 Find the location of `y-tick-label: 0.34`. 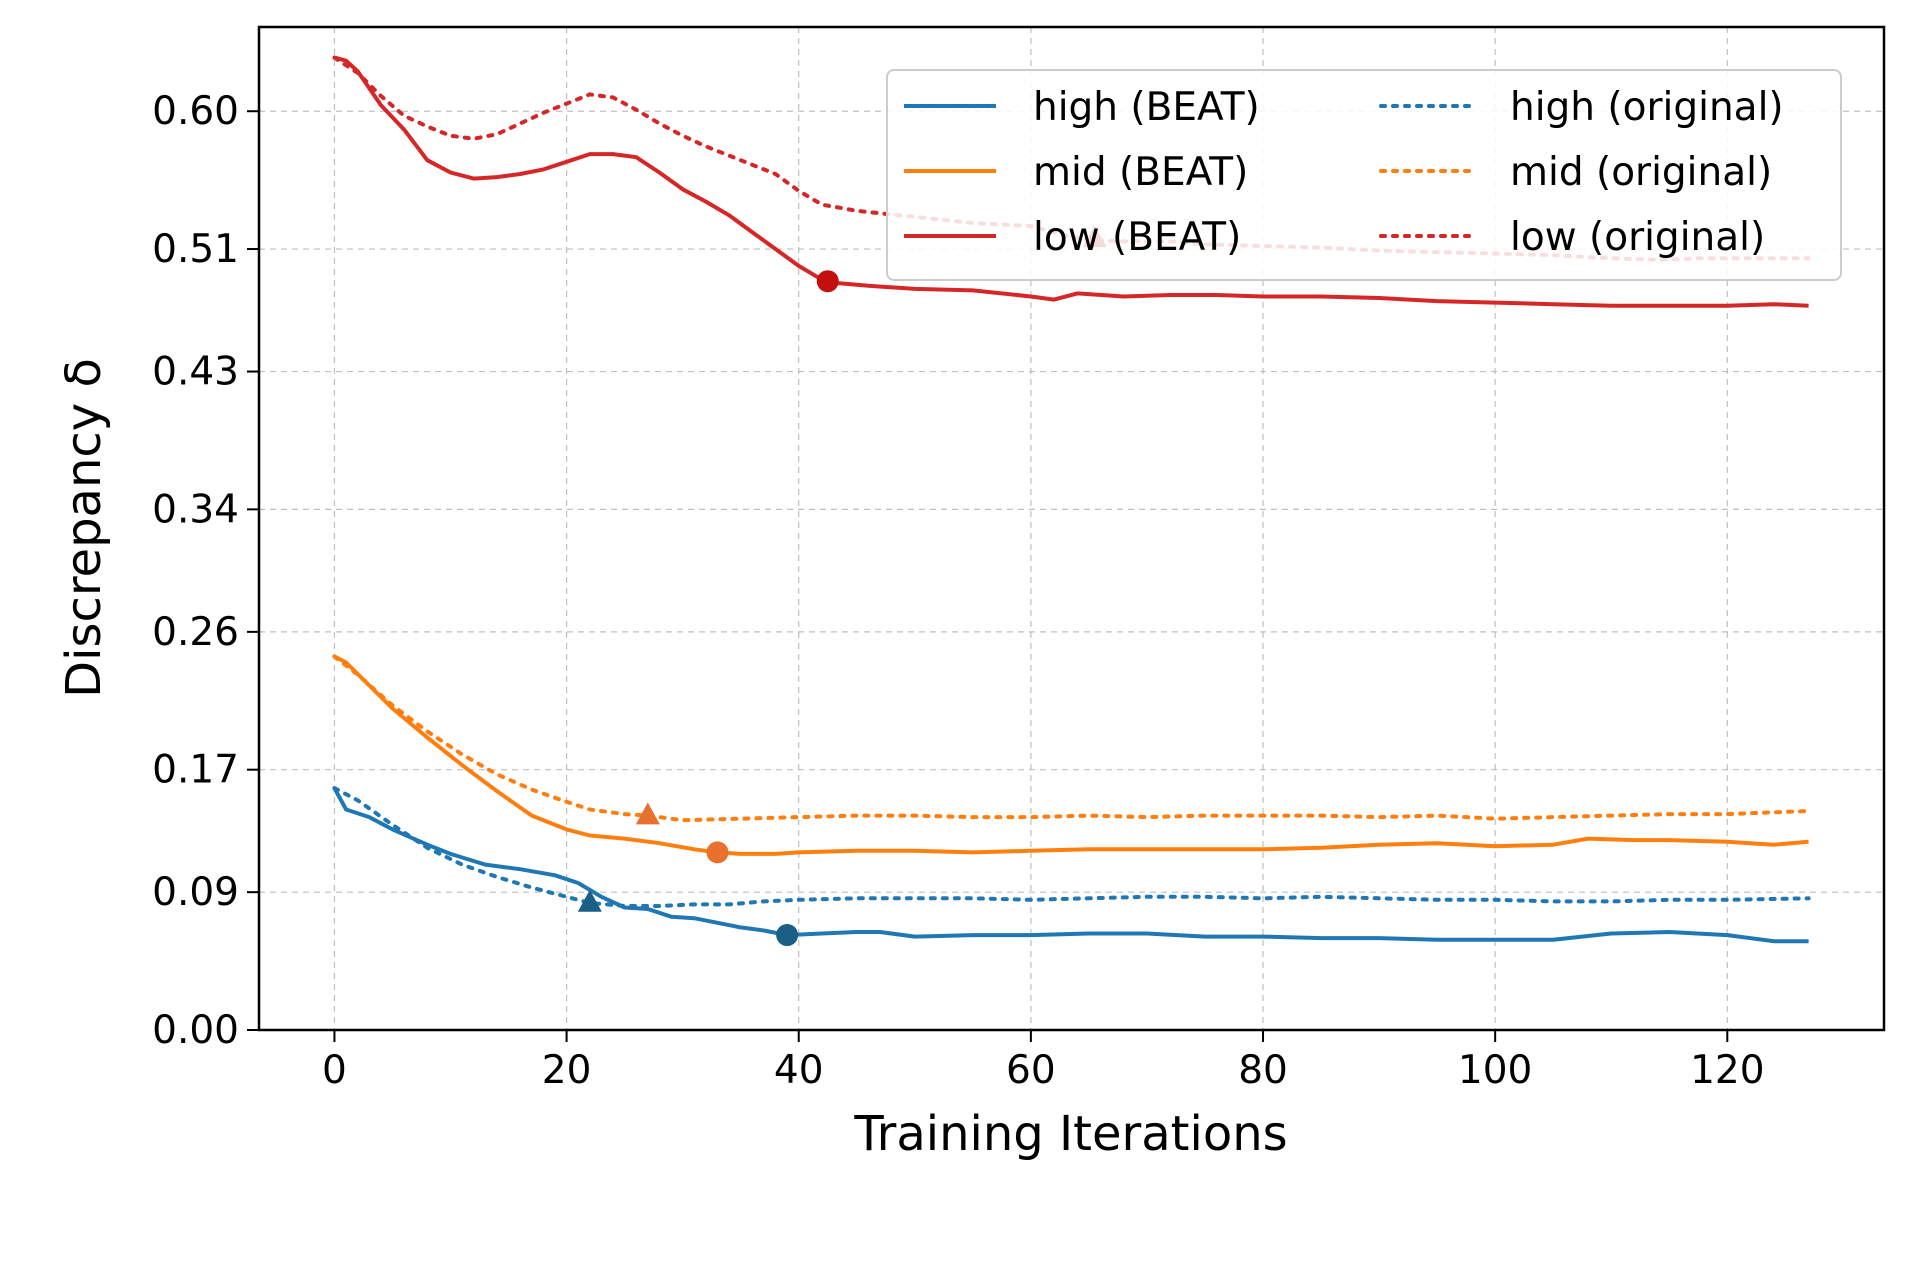

y-tick-label: 0.34 is located at coordinates (195, 509).